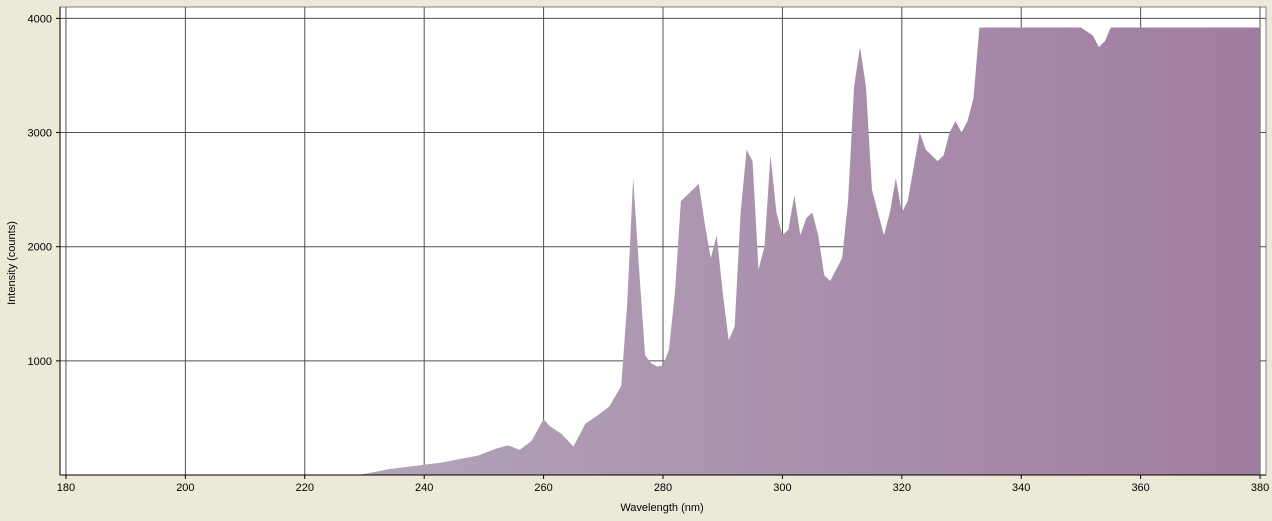  I want to click on x-tick-label: 340, so click(1021, 488).